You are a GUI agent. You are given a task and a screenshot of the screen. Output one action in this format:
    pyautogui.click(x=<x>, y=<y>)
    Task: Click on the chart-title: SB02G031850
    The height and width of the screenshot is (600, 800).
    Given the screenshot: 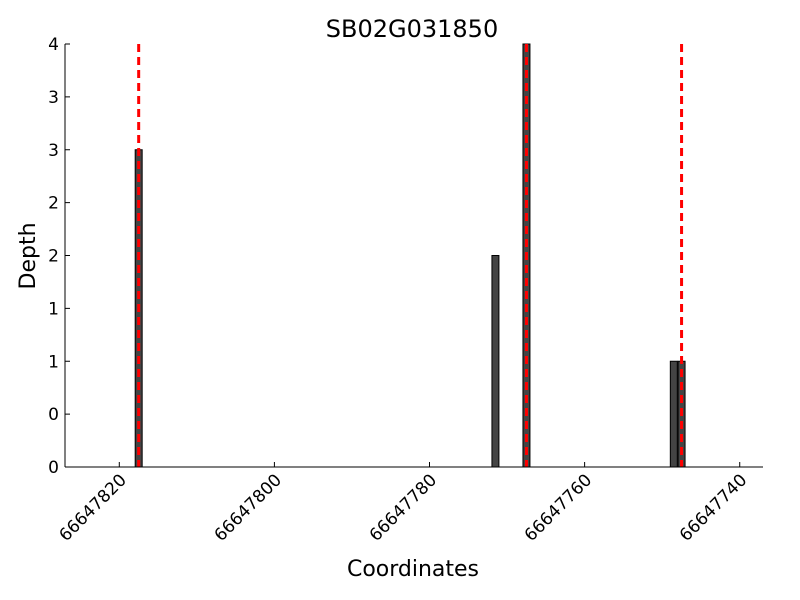 What is the action you would take?
    pyautogui.click(x=412, y=29)
    